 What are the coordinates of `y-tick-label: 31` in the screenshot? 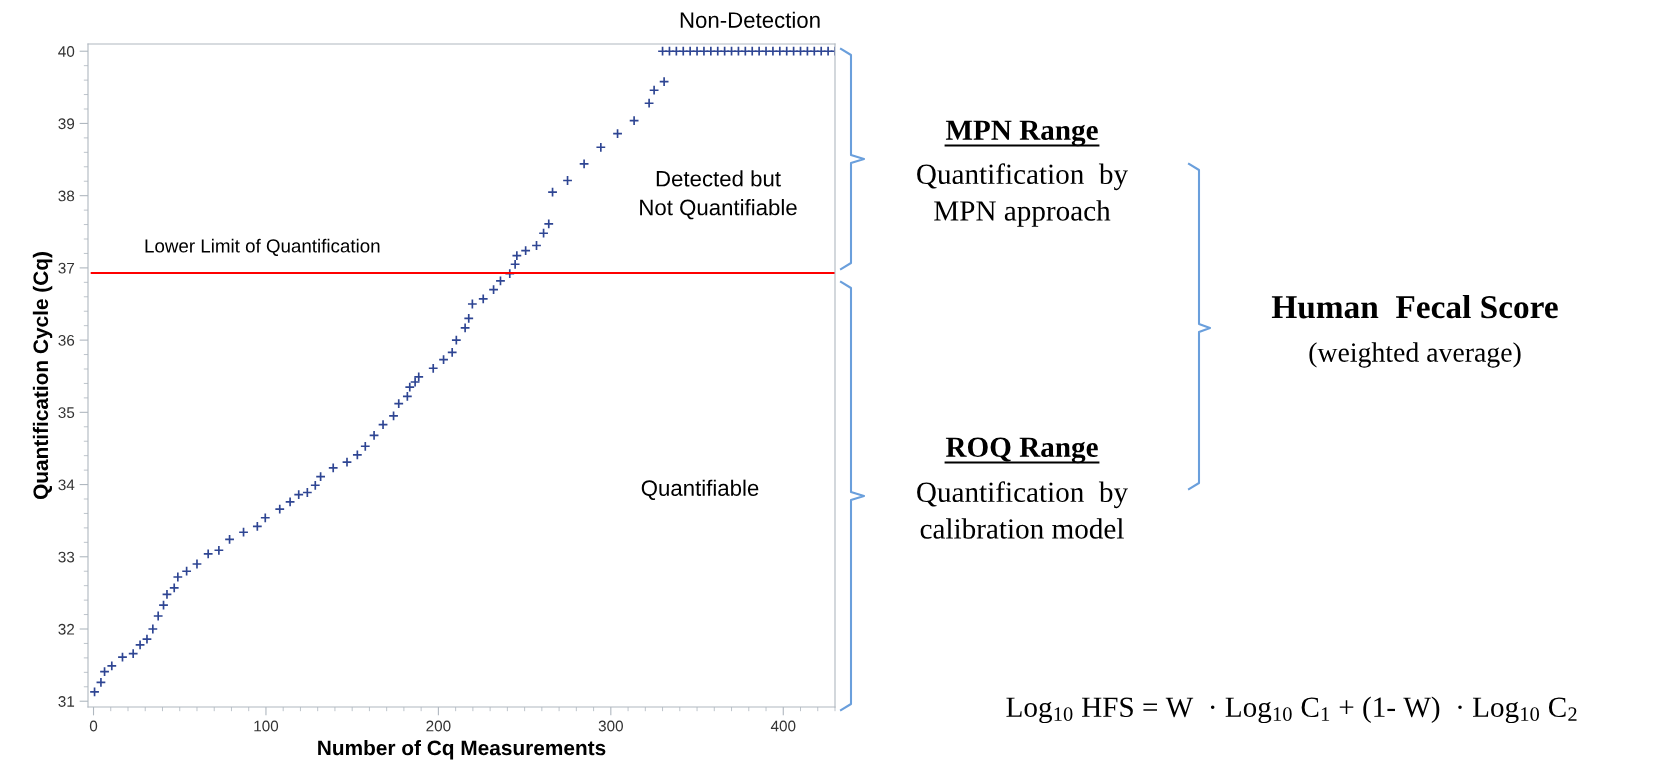 It's located at (66, 701).